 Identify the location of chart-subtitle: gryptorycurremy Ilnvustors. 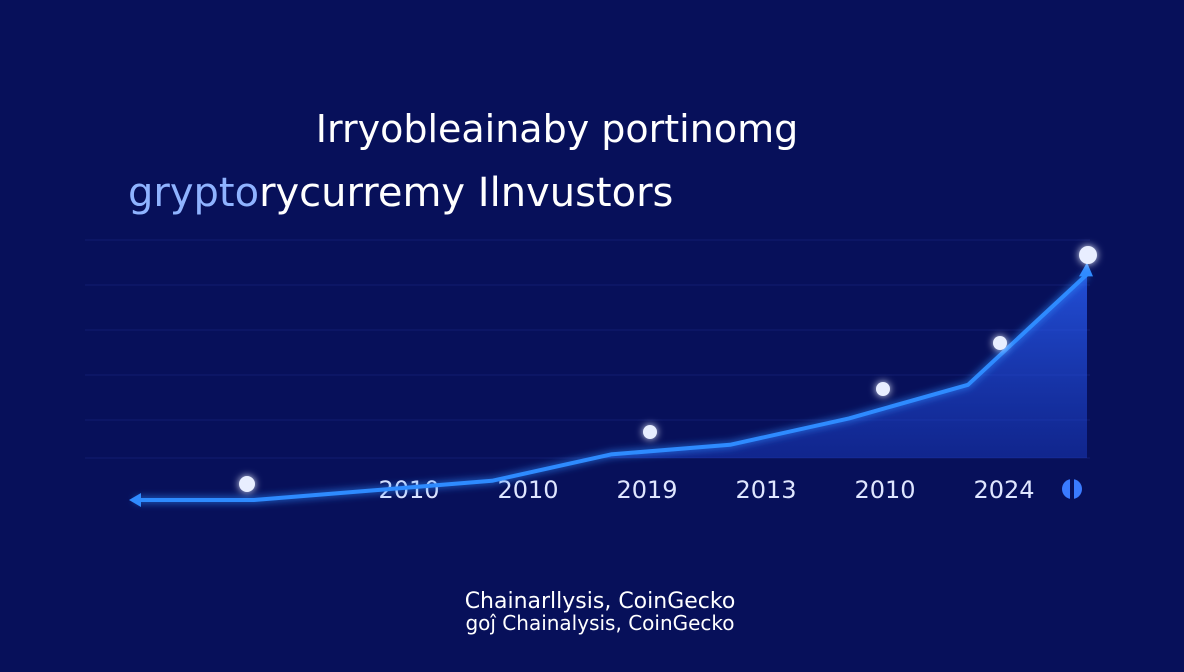
(400, 193).